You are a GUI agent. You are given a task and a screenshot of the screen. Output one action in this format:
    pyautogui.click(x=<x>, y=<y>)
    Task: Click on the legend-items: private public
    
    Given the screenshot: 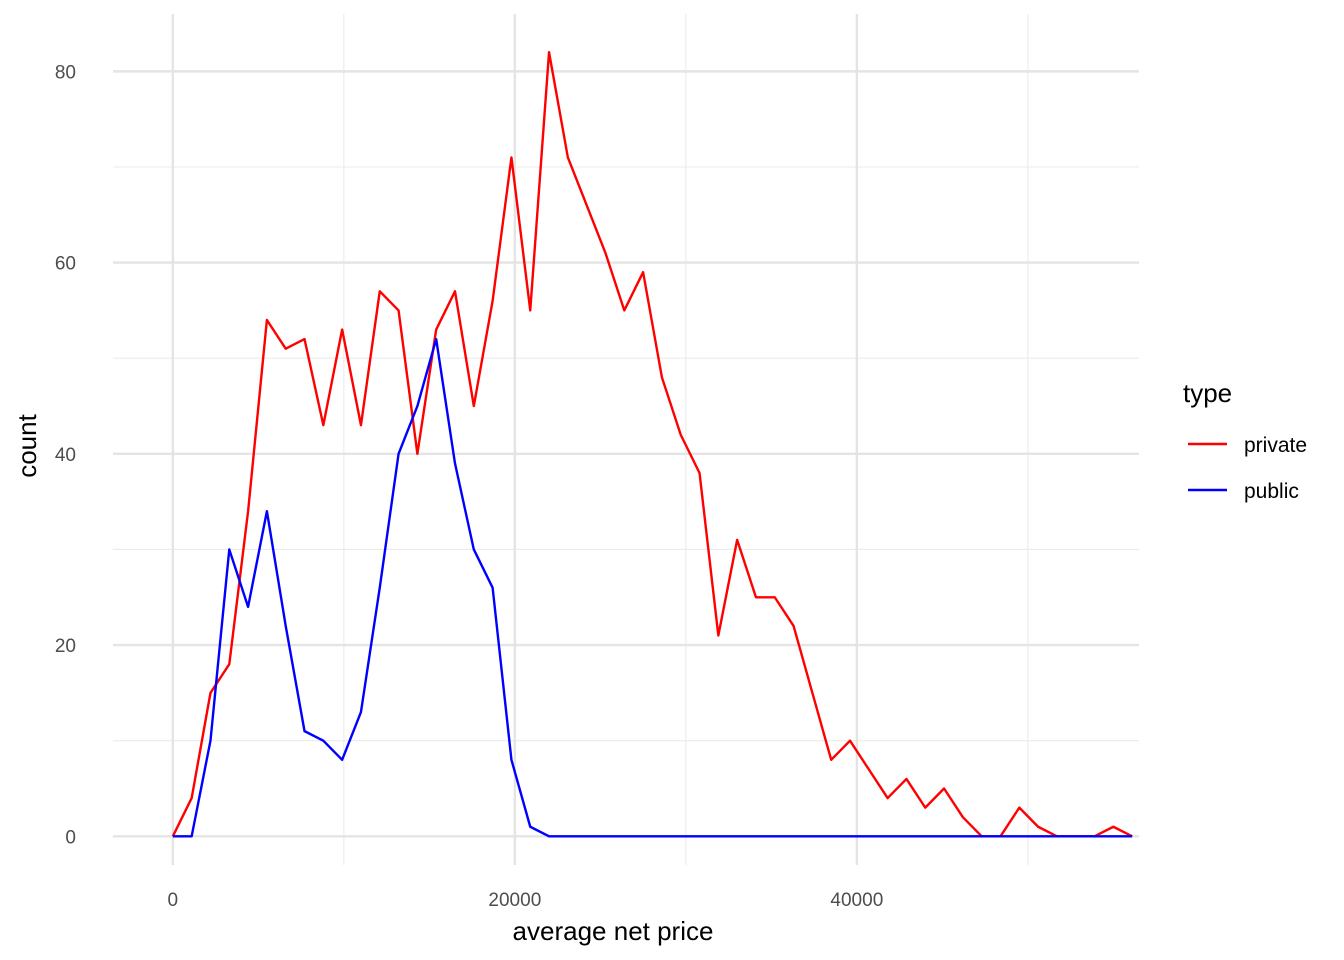 What is the action you would take?
    pyautogui.click(x=1247, y=468)
    